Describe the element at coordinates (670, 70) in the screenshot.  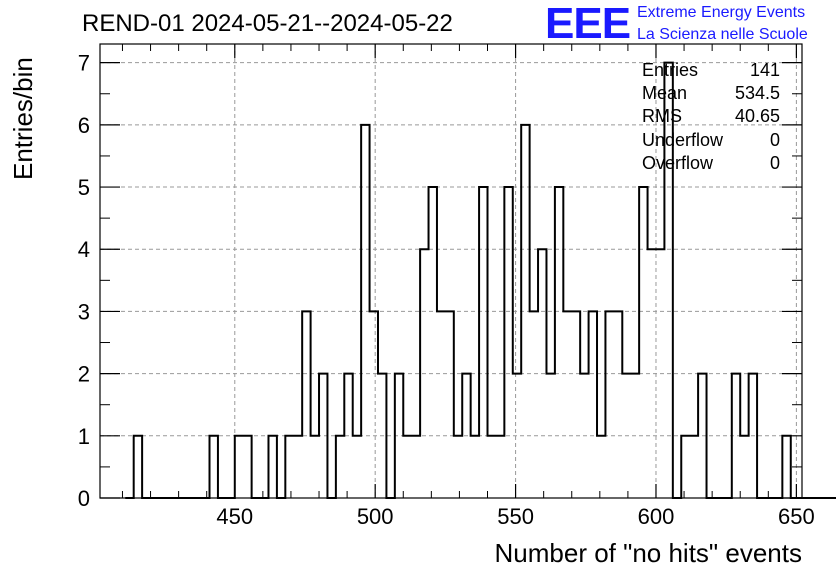
I see `stat-label: Entries` at that location.